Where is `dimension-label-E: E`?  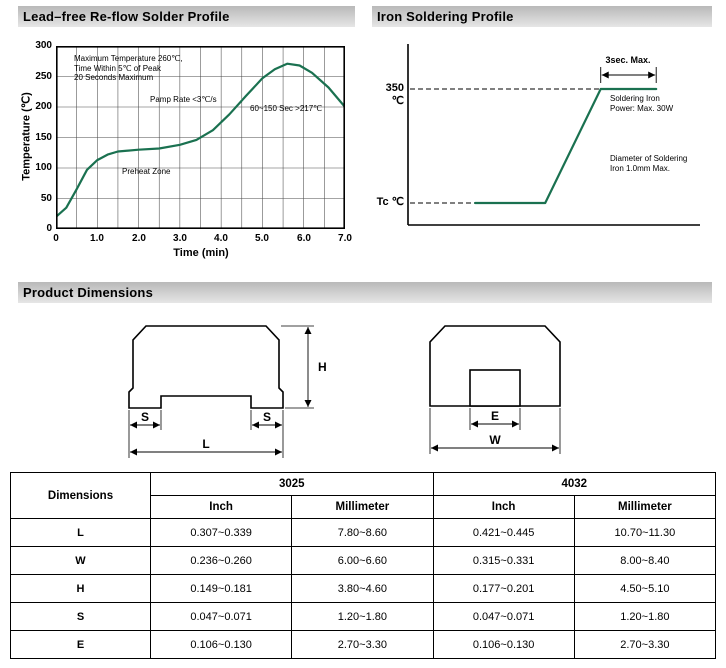
dimension-label-E: E is located at coordinates (495, 416).